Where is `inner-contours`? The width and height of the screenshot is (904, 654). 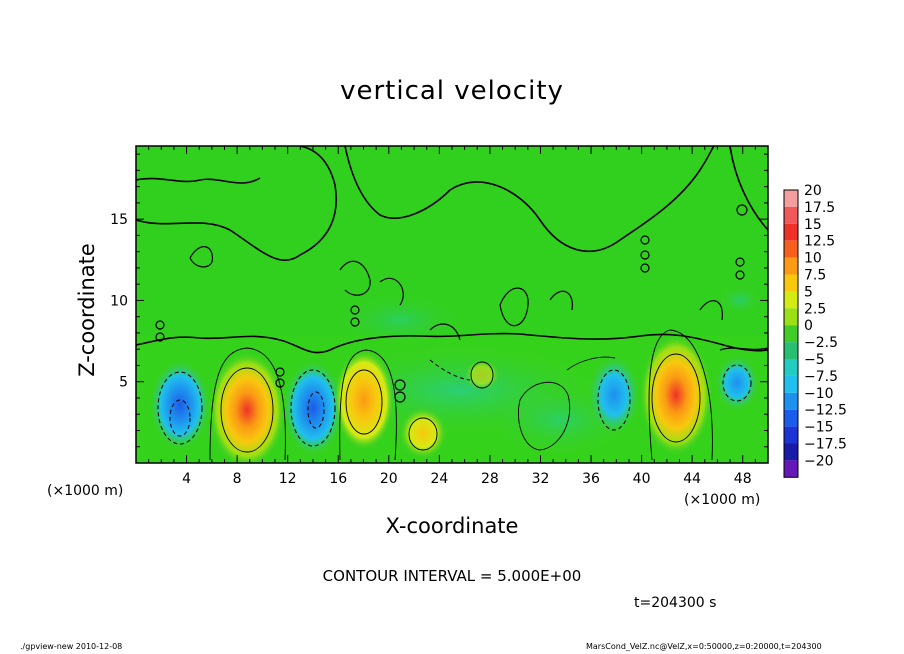
inner-contours is located at coordinates (461, 395).